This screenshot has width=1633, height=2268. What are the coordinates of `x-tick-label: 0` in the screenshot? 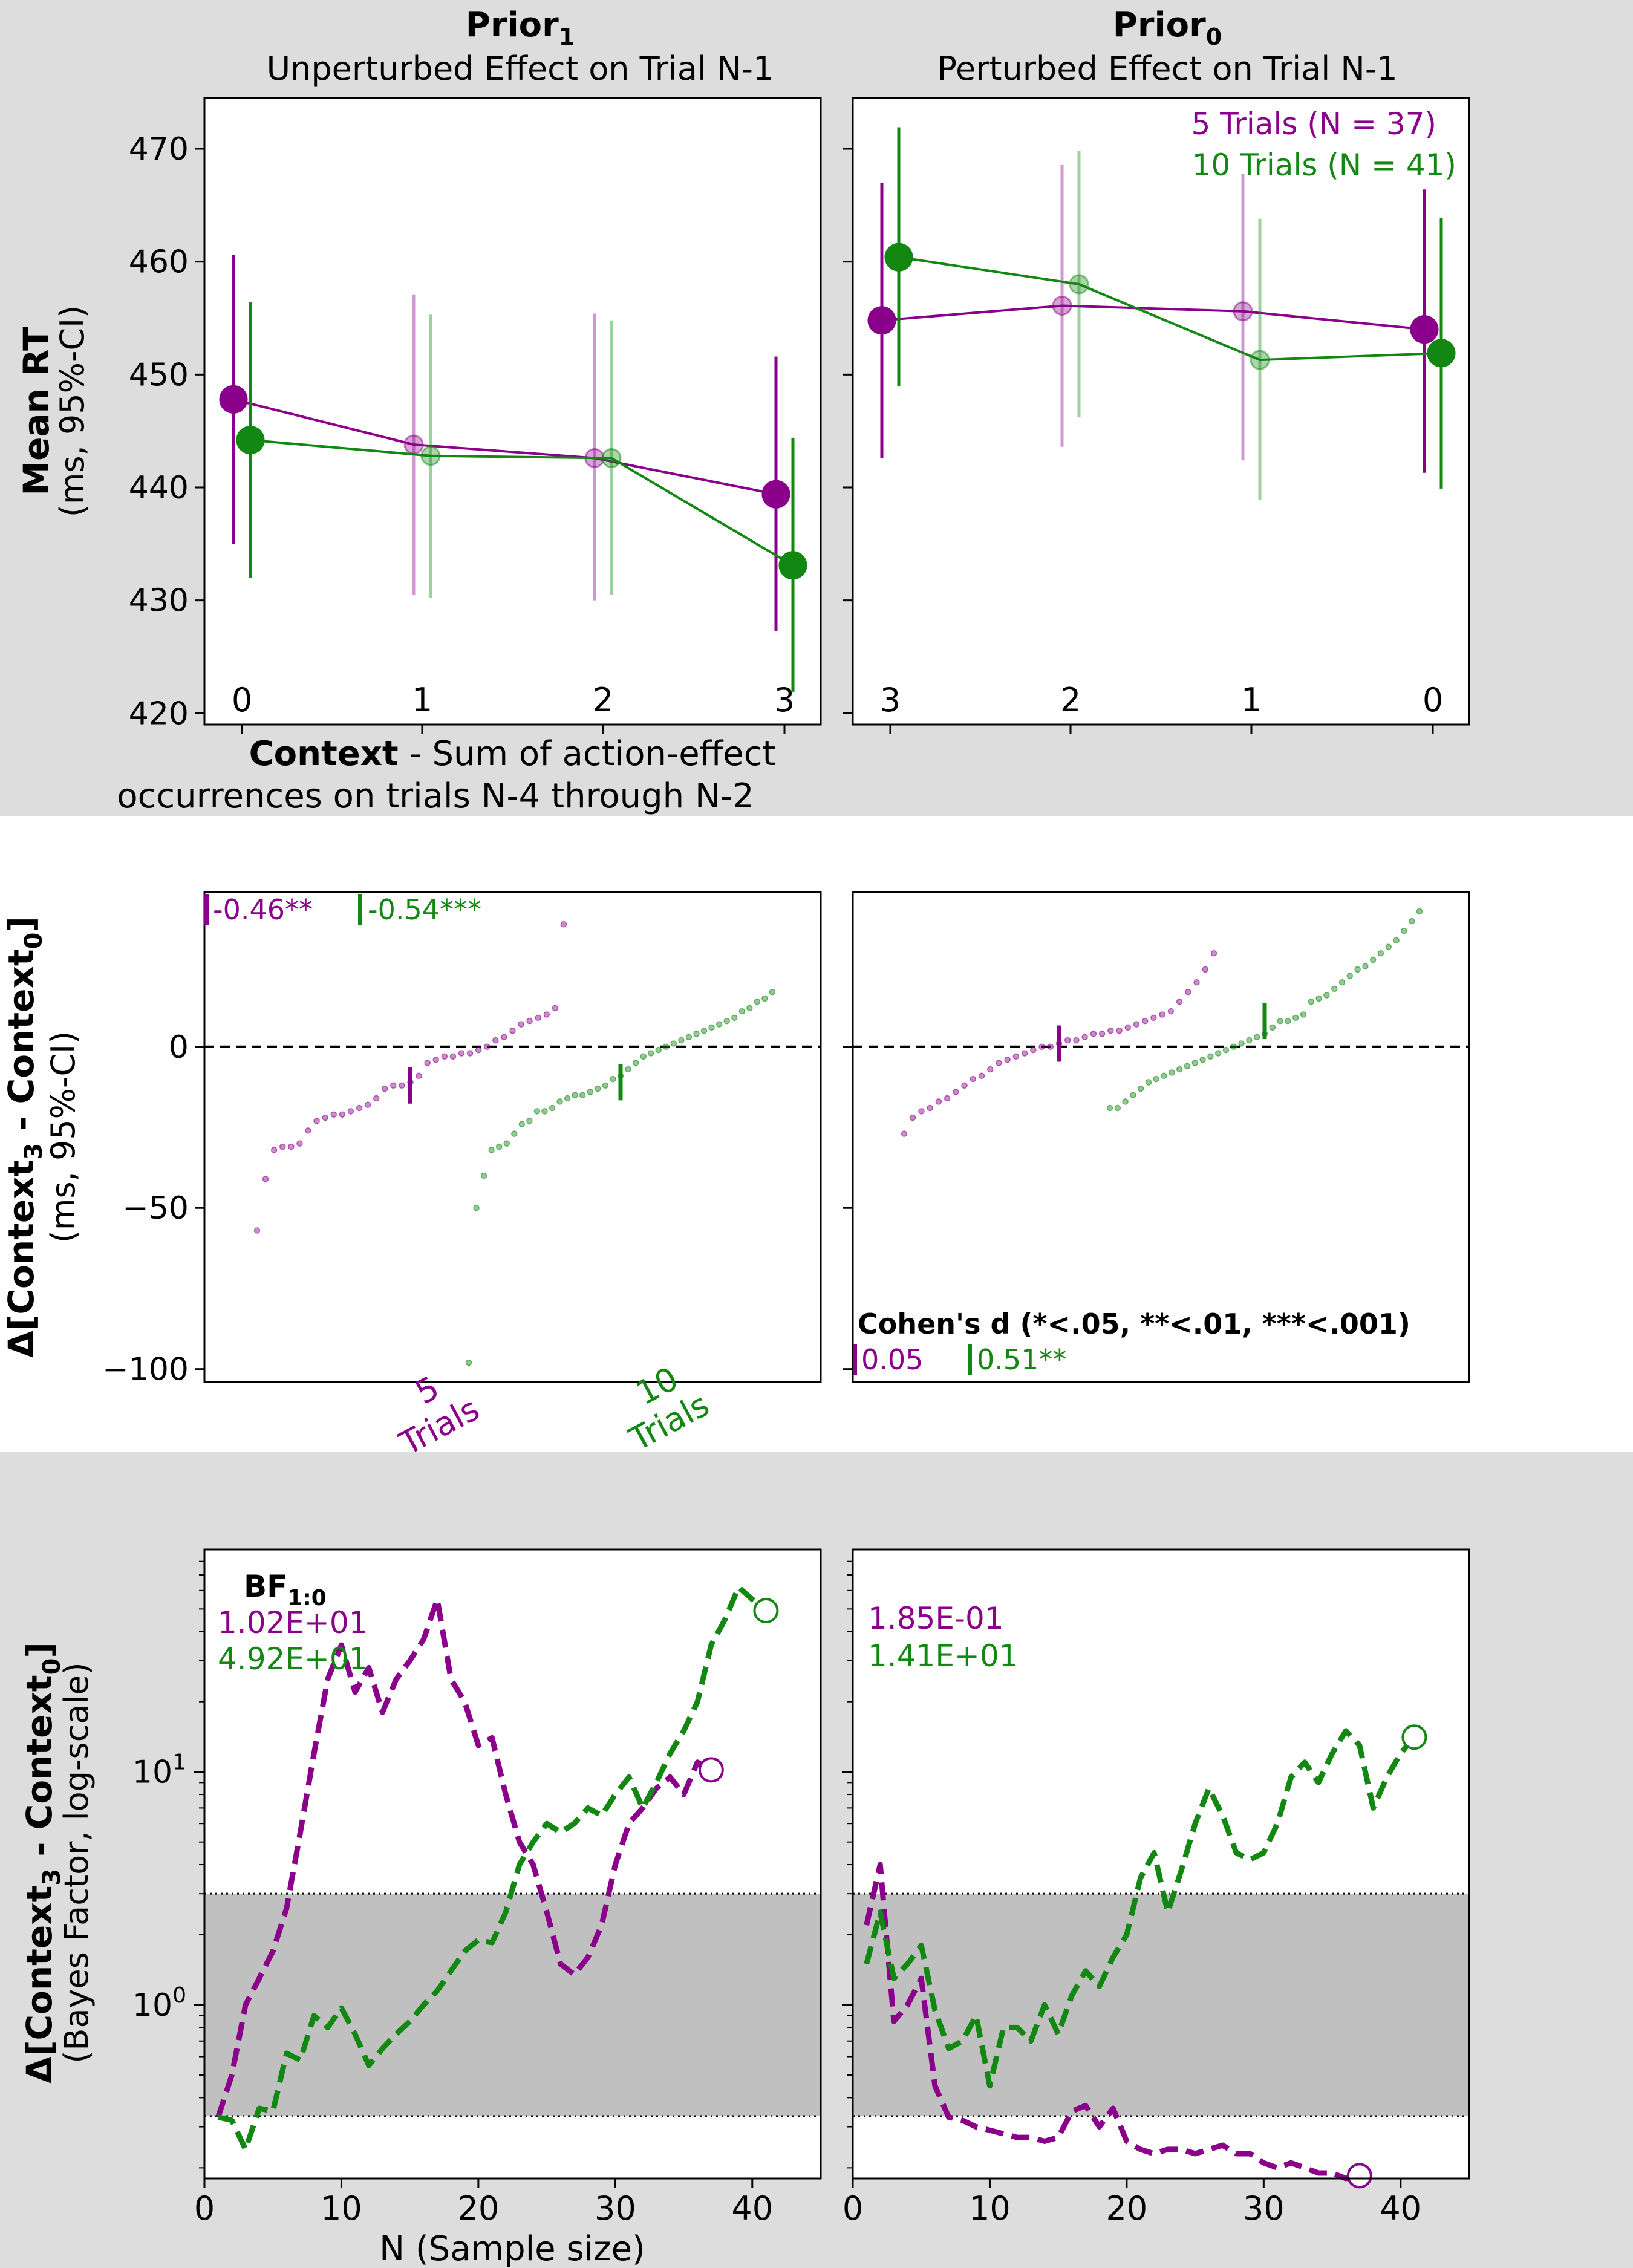 It's located at (853, 2208).